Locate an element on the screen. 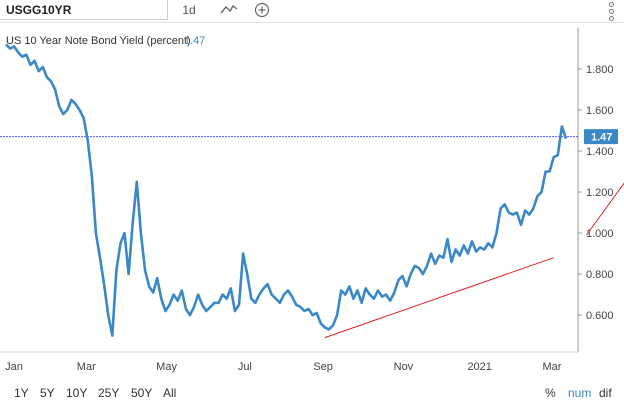 Image resolution: width=624 pixels, height=410 pixels. bottom-bar: 1Y 5Y 10Y 25Y 50Y All % num dif is located at coordinates (312, 395).